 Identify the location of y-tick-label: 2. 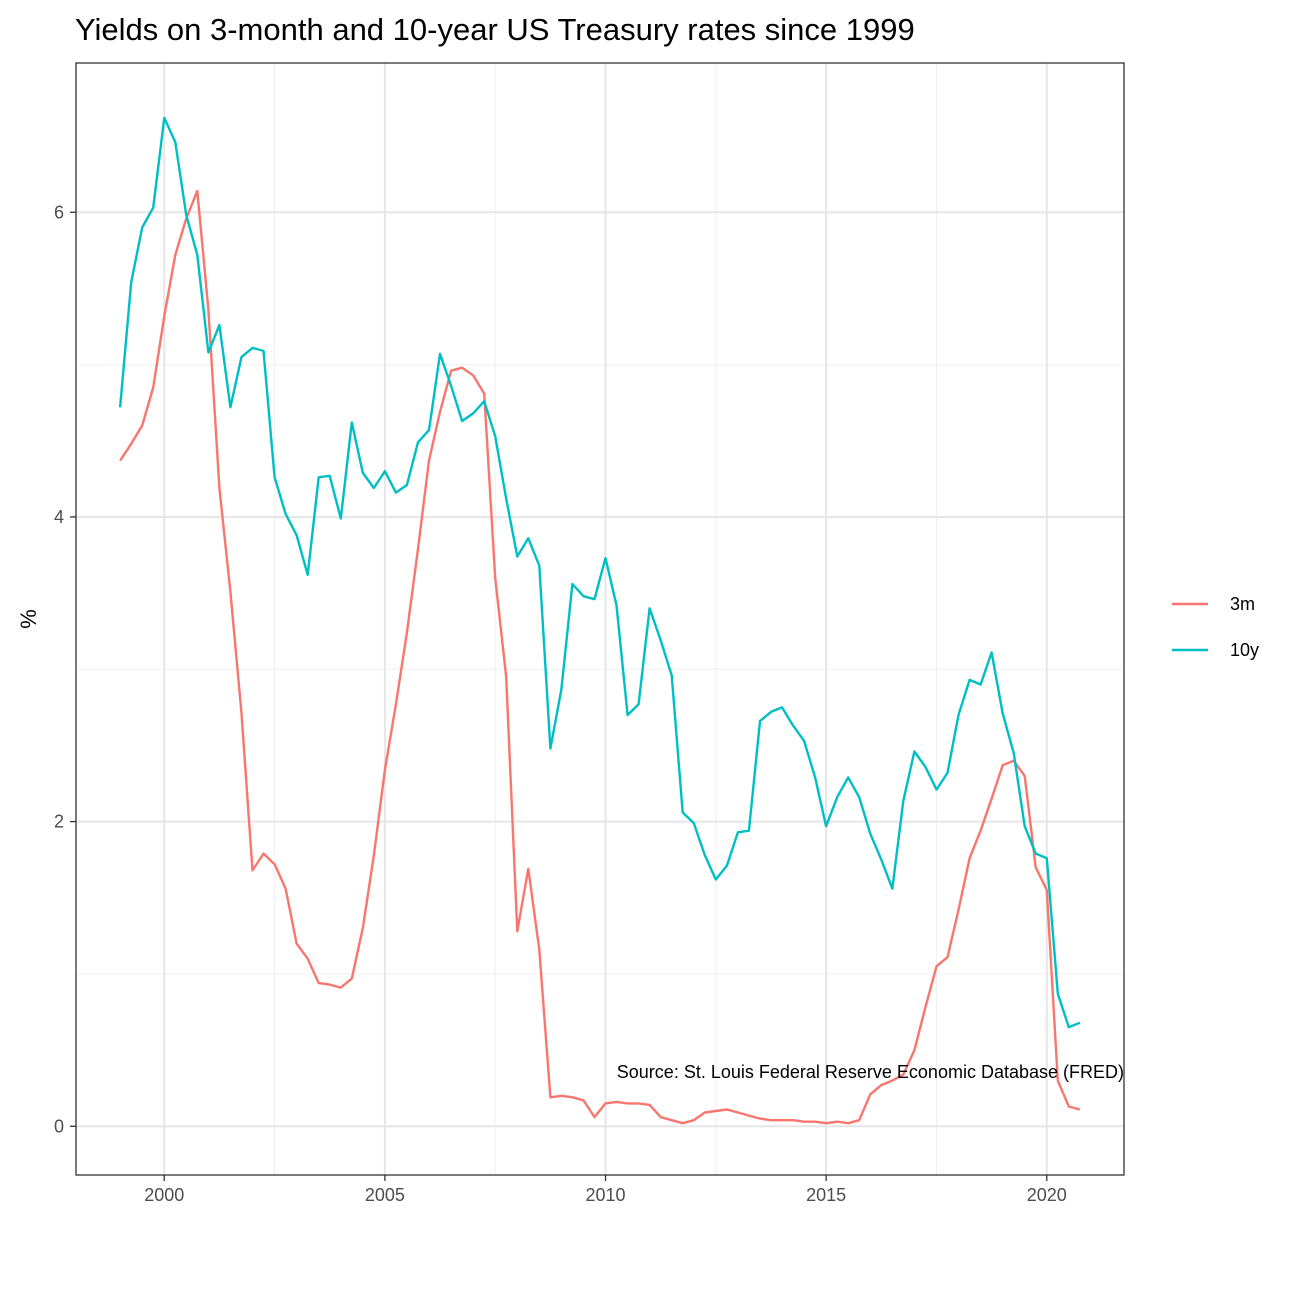
(59, 822).